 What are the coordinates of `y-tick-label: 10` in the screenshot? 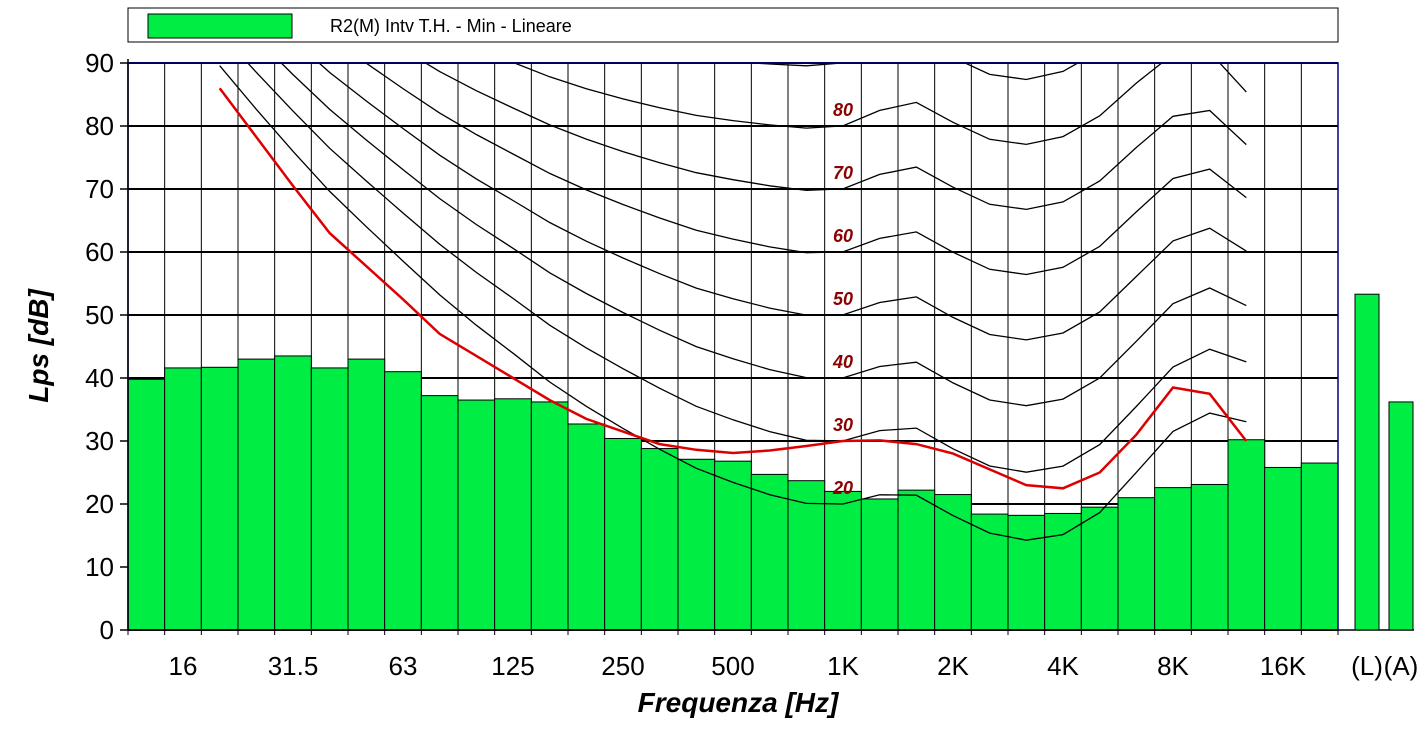 It's located at (99, 567).